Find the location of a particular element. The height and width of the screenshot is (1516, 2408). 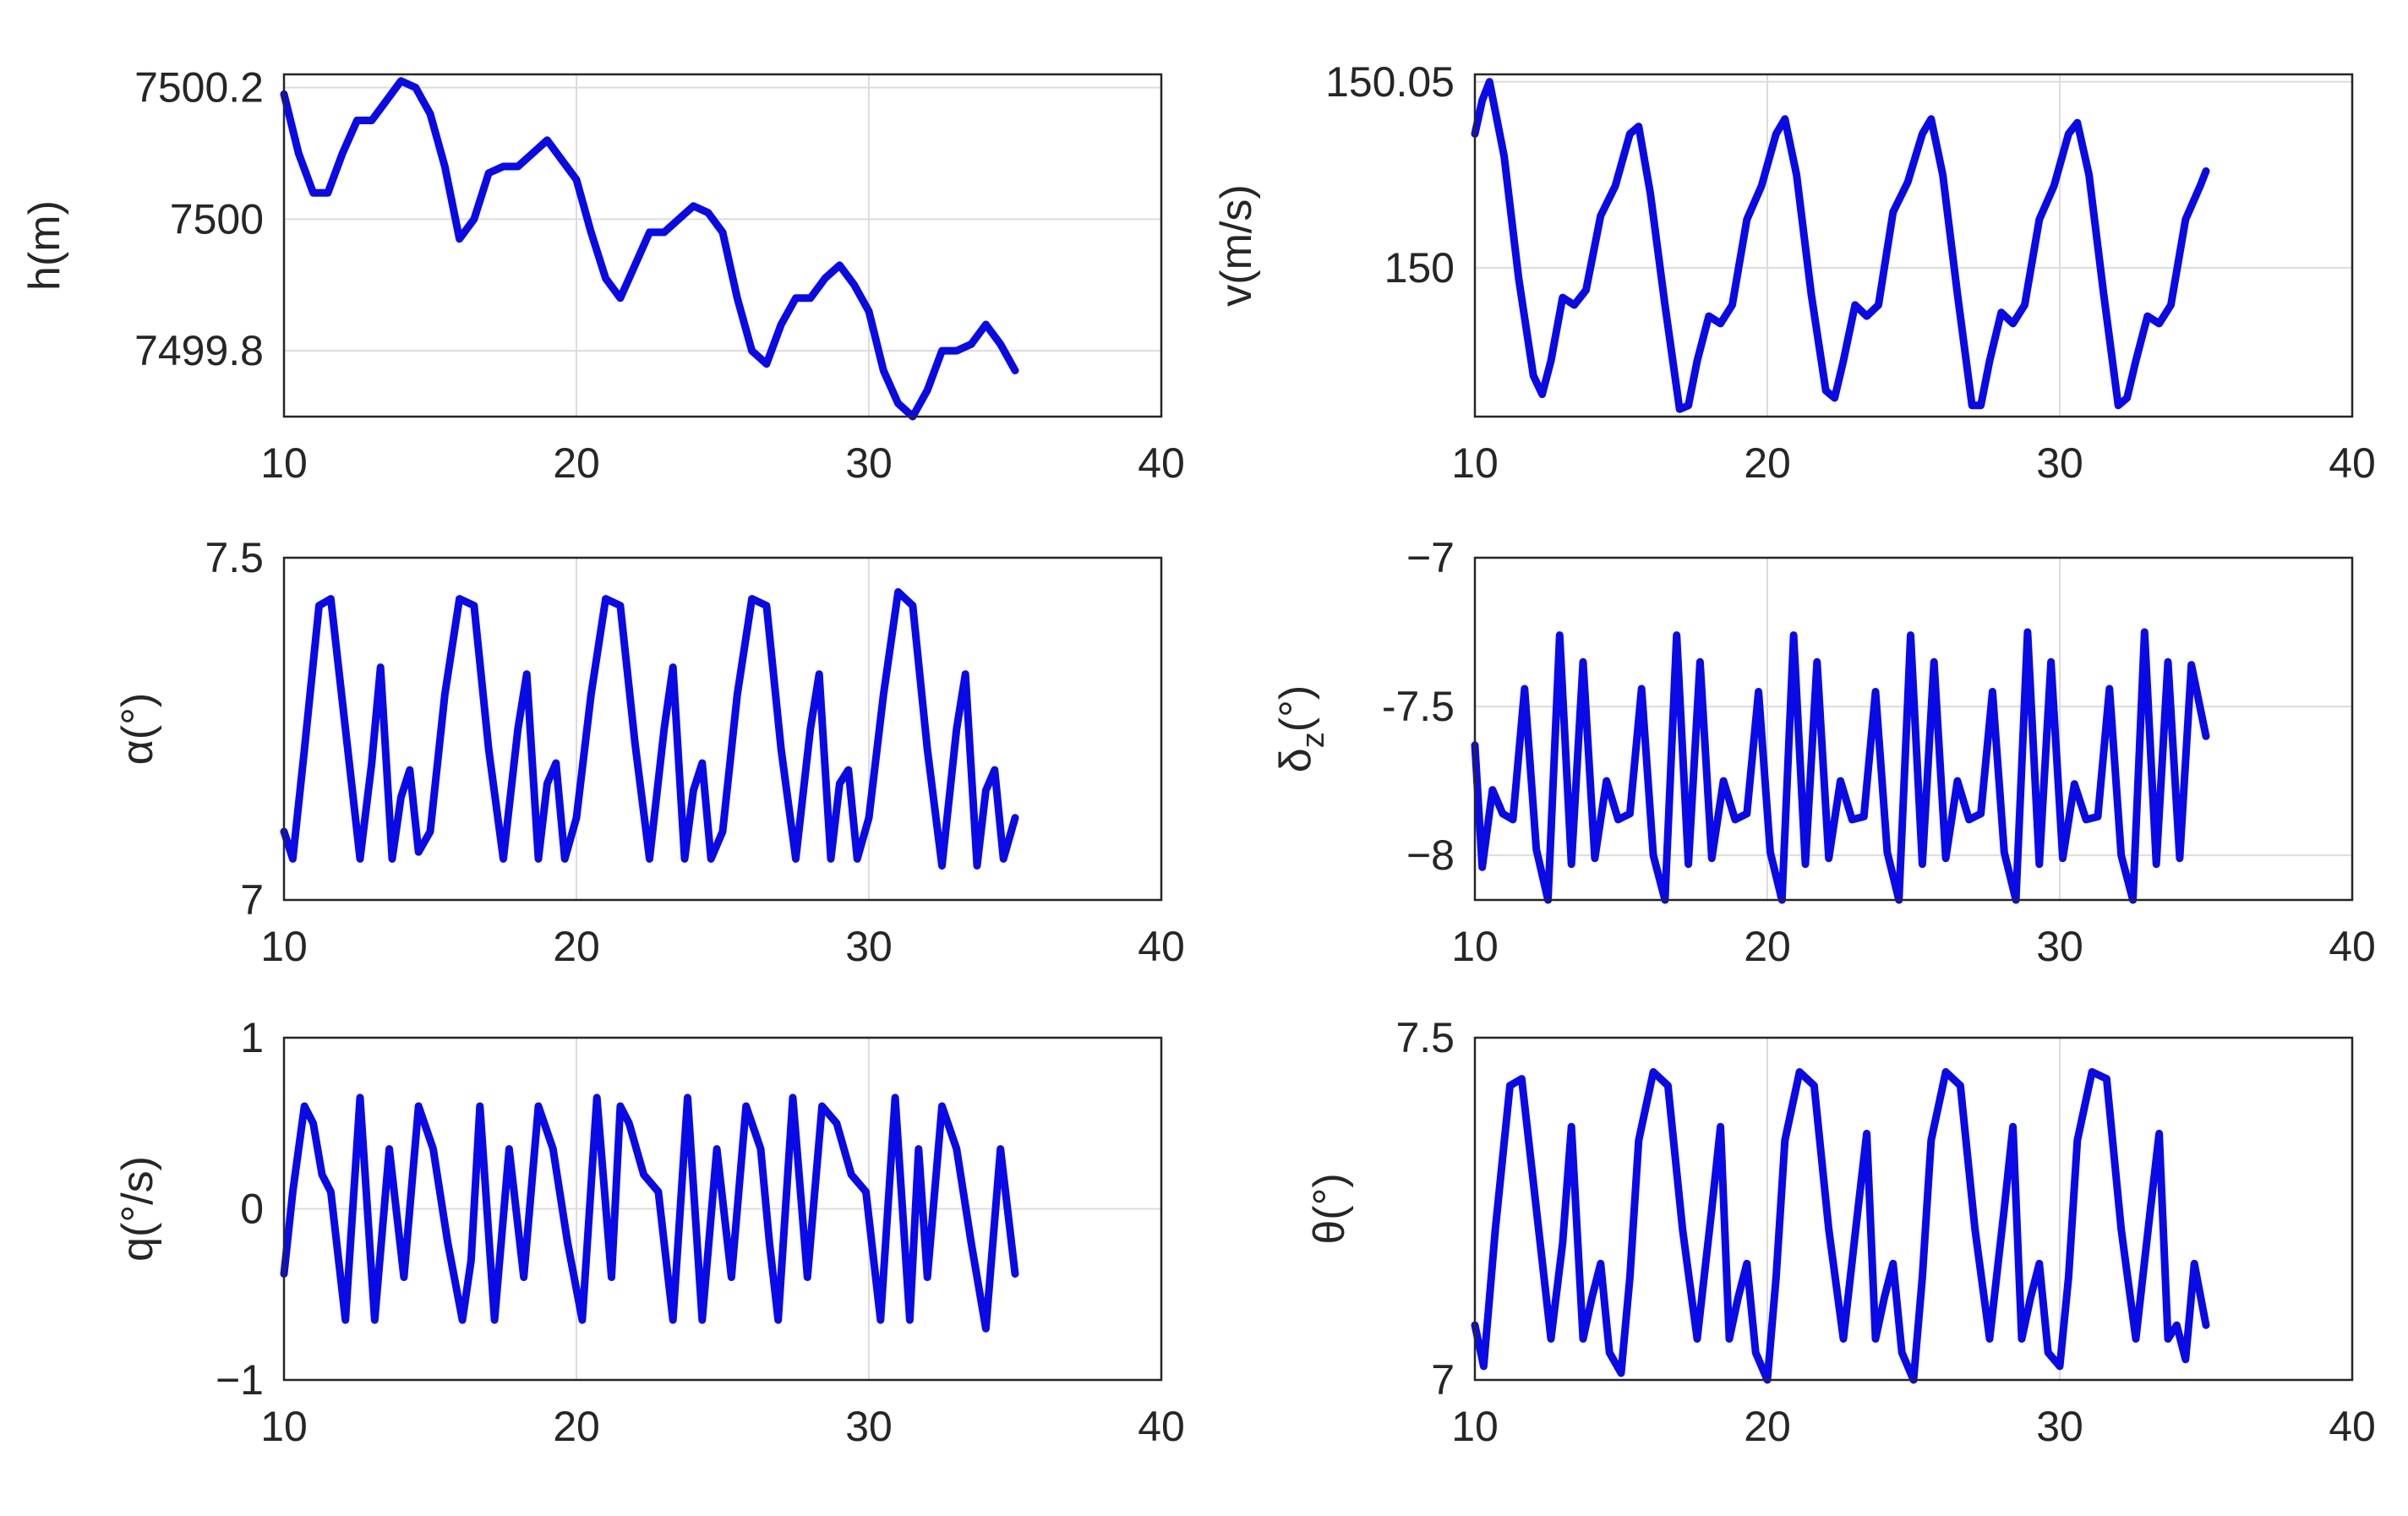

y-axis-label: θ(°) is located at coordinates (1330, 1208).